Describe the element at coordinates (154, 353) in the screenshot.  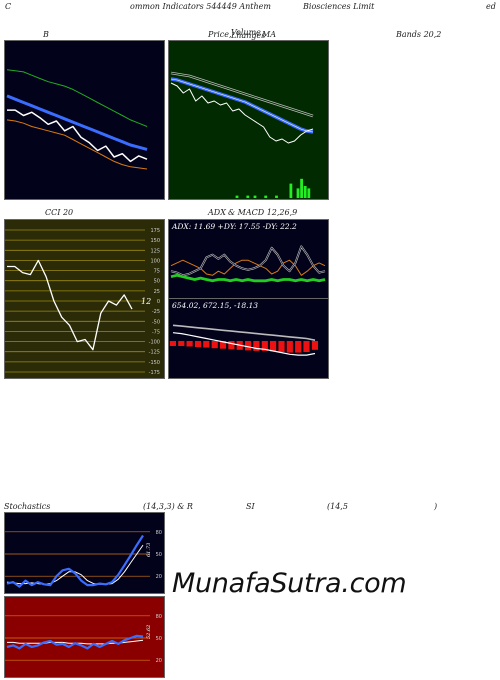
I see `cci-tick-label: -125` at that location.